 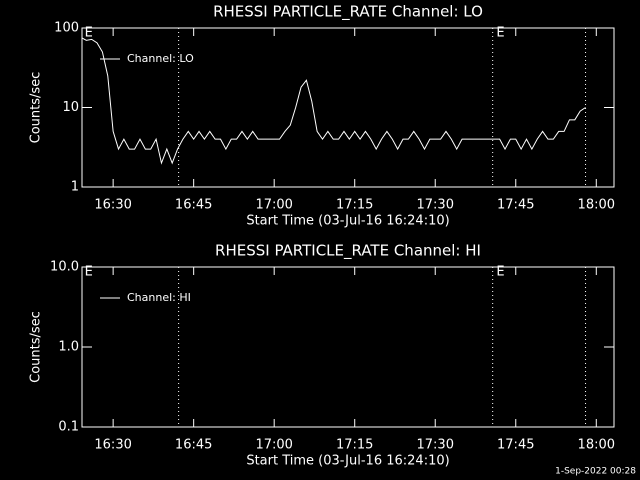 I want to click on y-tick-label: 1.0, so click(x=68, y=347).